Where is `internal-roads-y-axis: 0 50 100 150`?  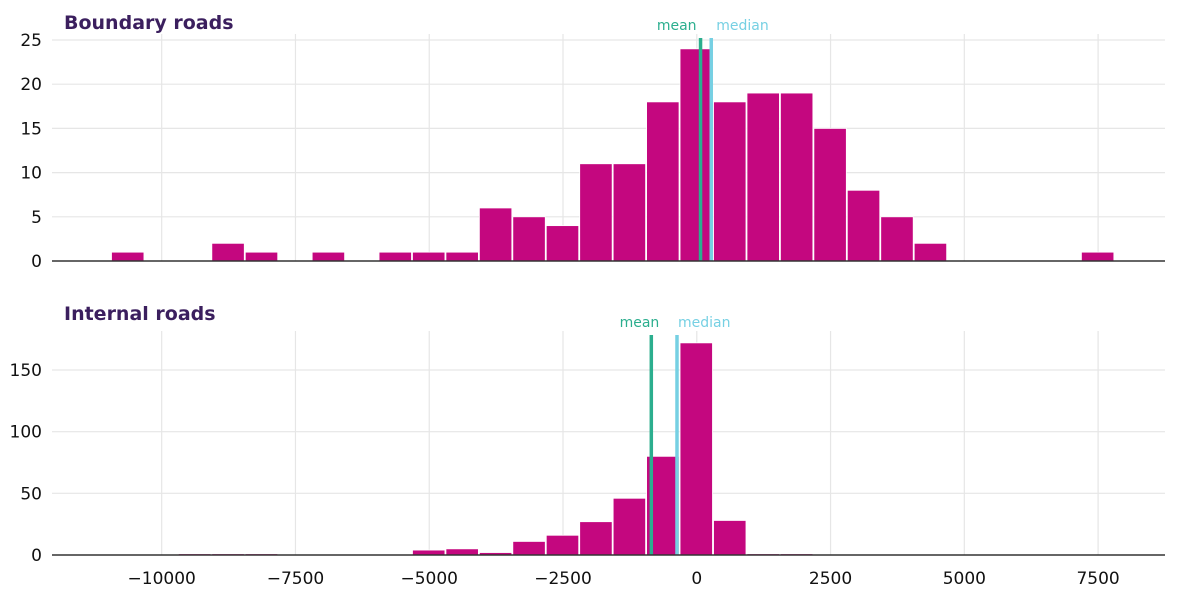
internal-roads-y-axis: 0 50 100 150 is located at coordinates (26, 463).